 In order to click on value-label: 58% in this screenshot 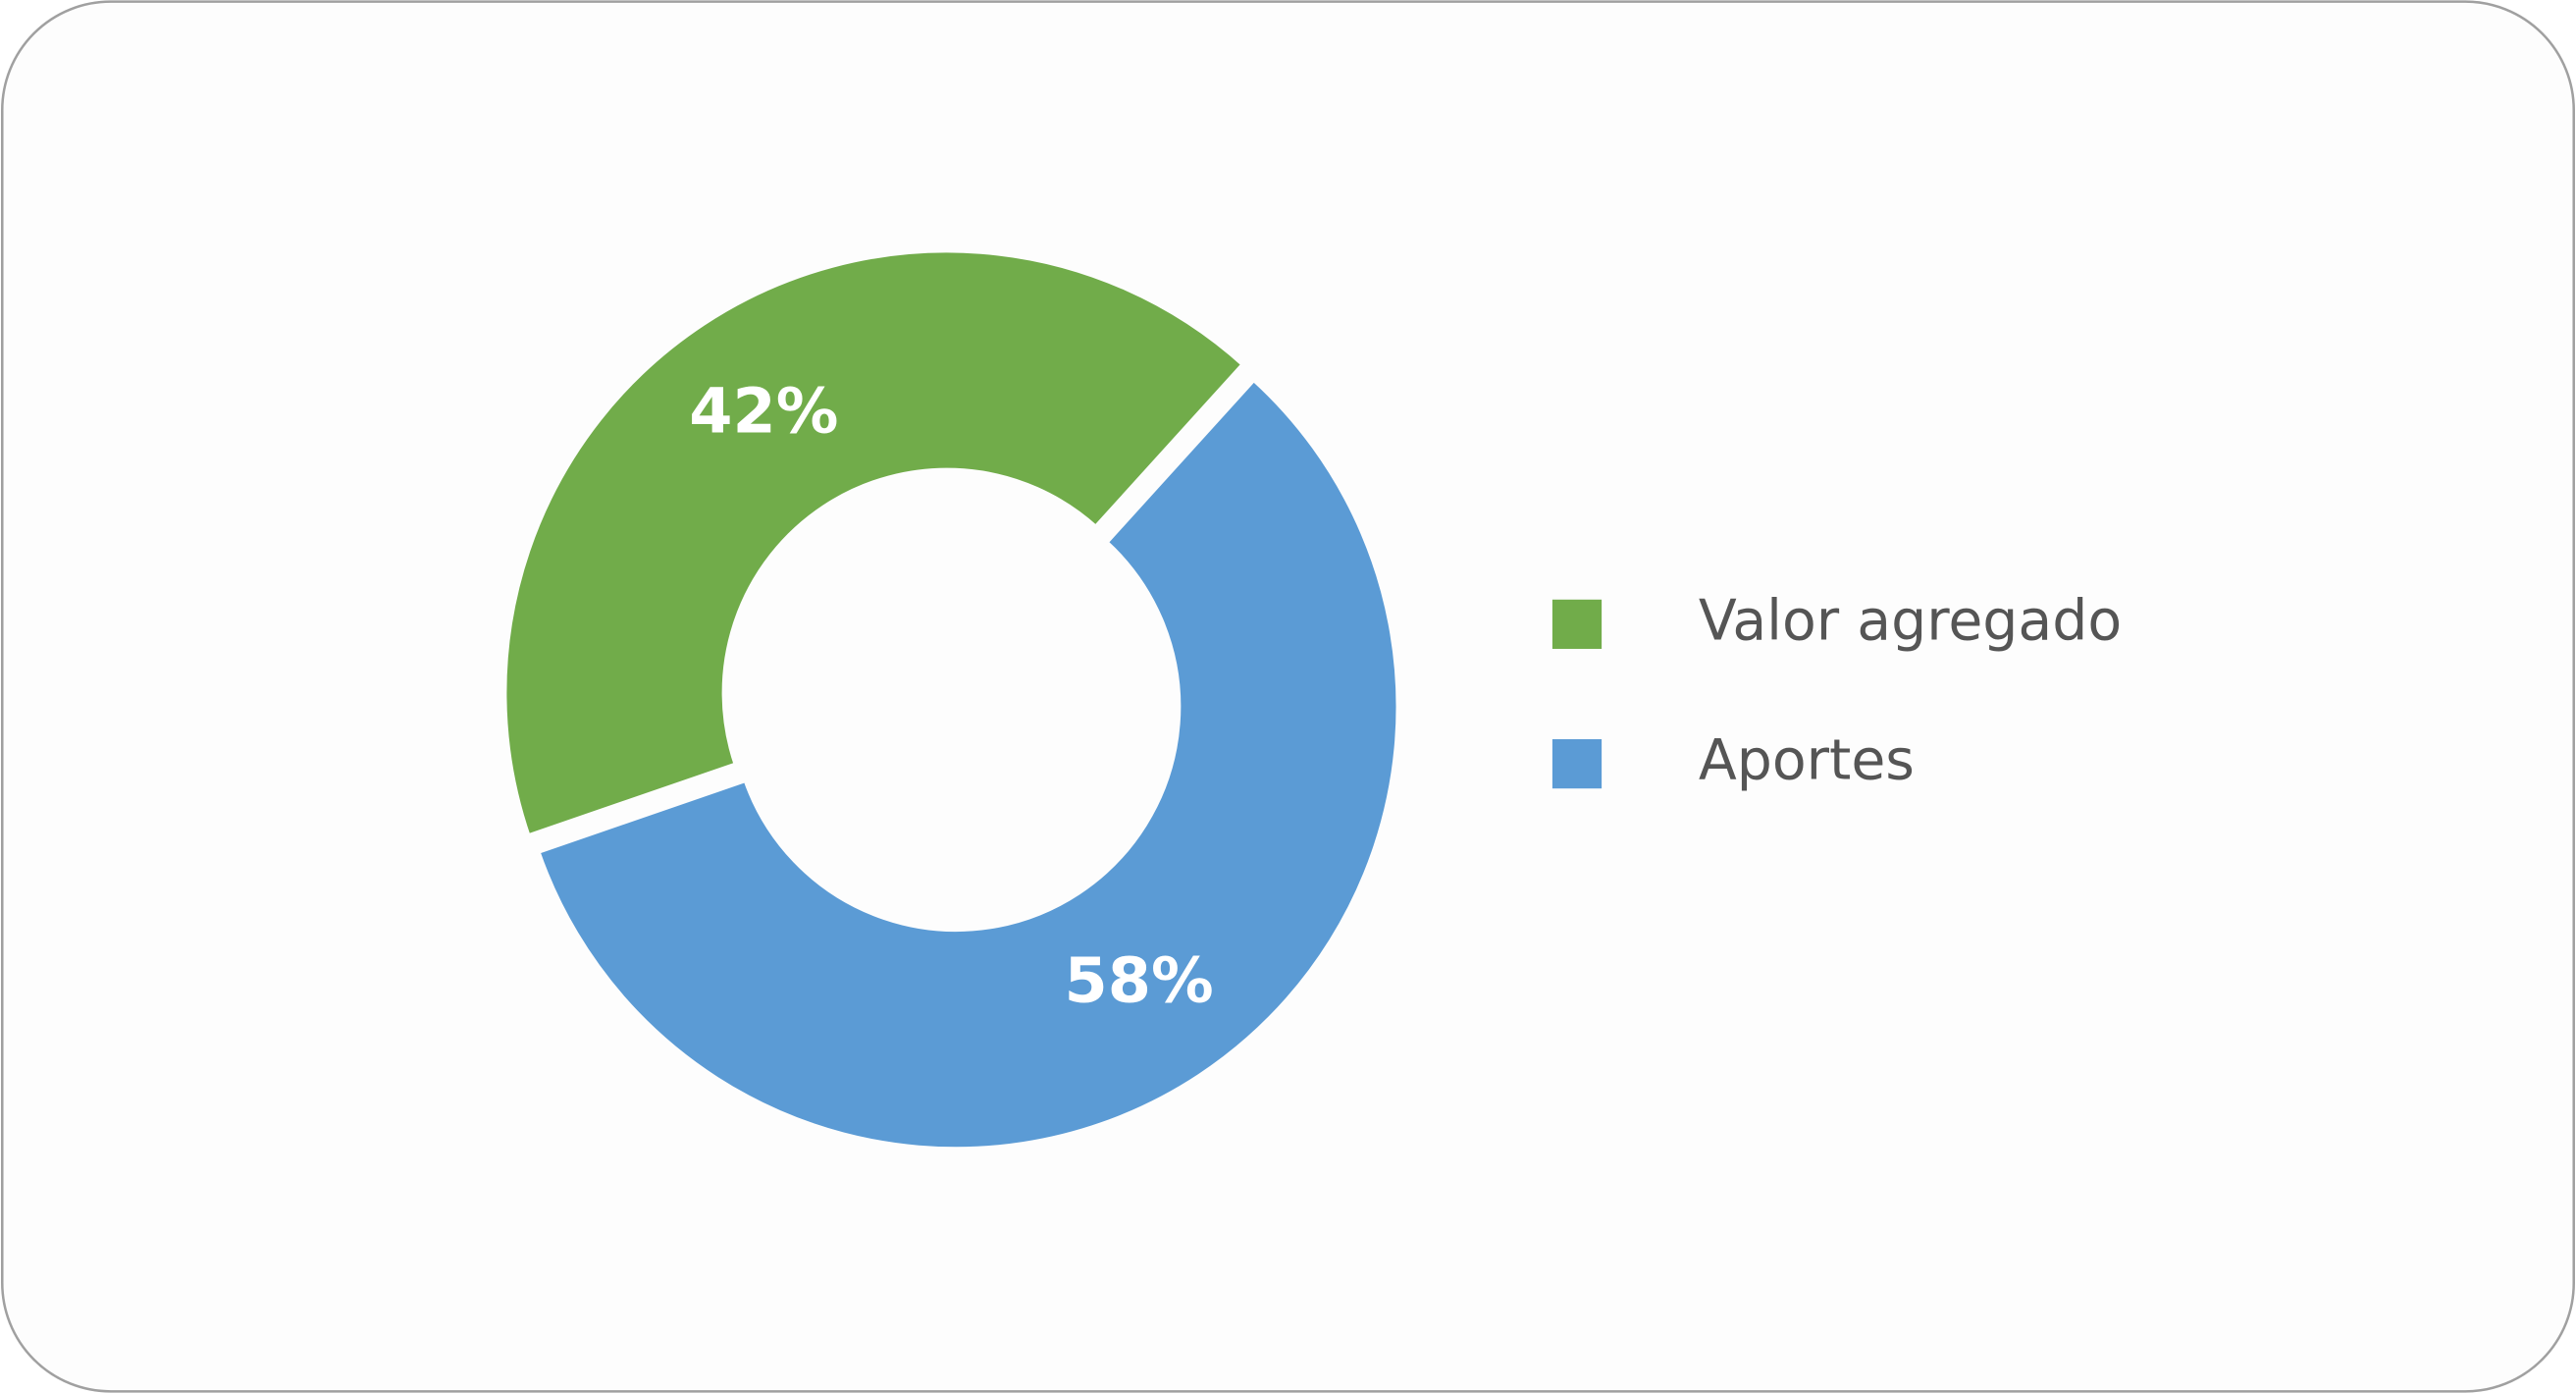, I will do `click(1139, 979)`.